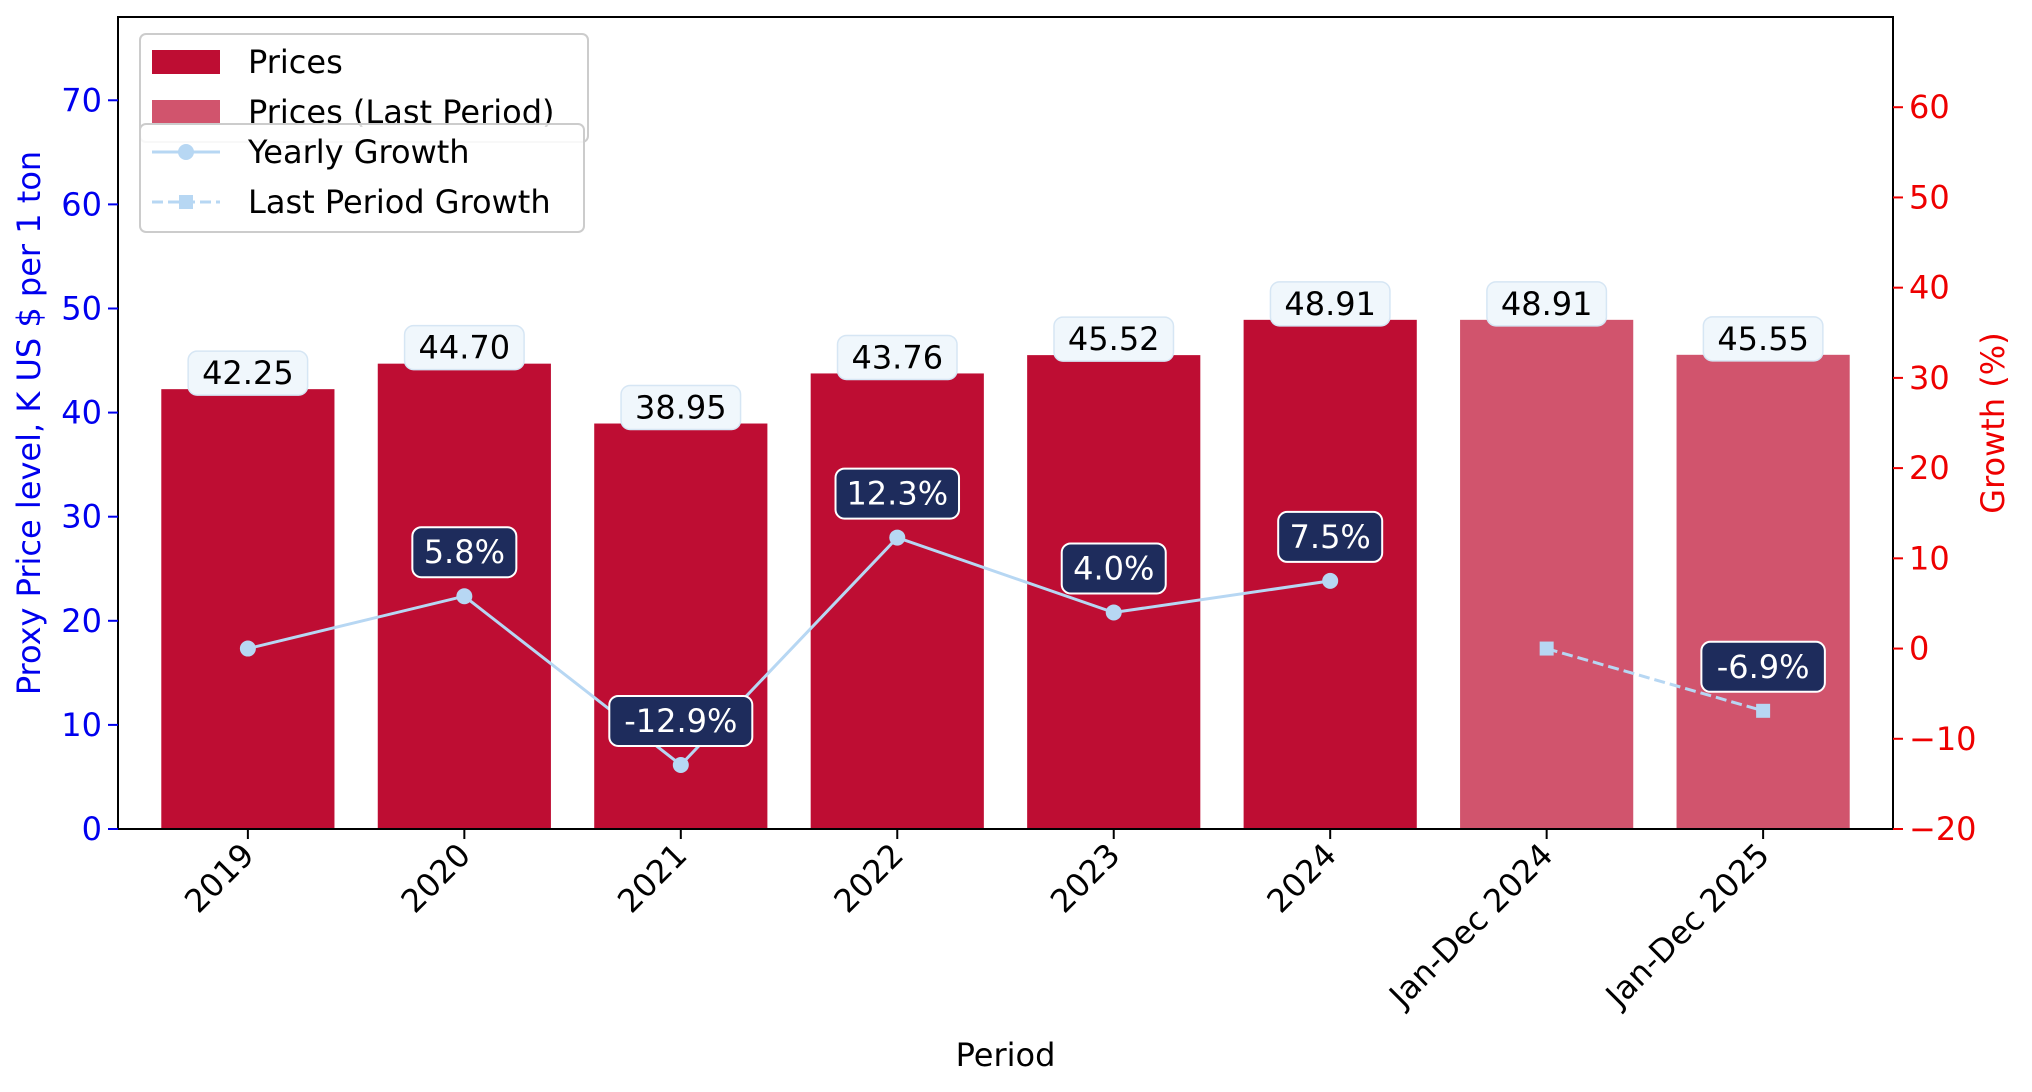 This screenshot has height=1092, width=2032. Describe the element at coordinates (81, 621) in the screenshot. I see `left-tick-label: 20` at that location.